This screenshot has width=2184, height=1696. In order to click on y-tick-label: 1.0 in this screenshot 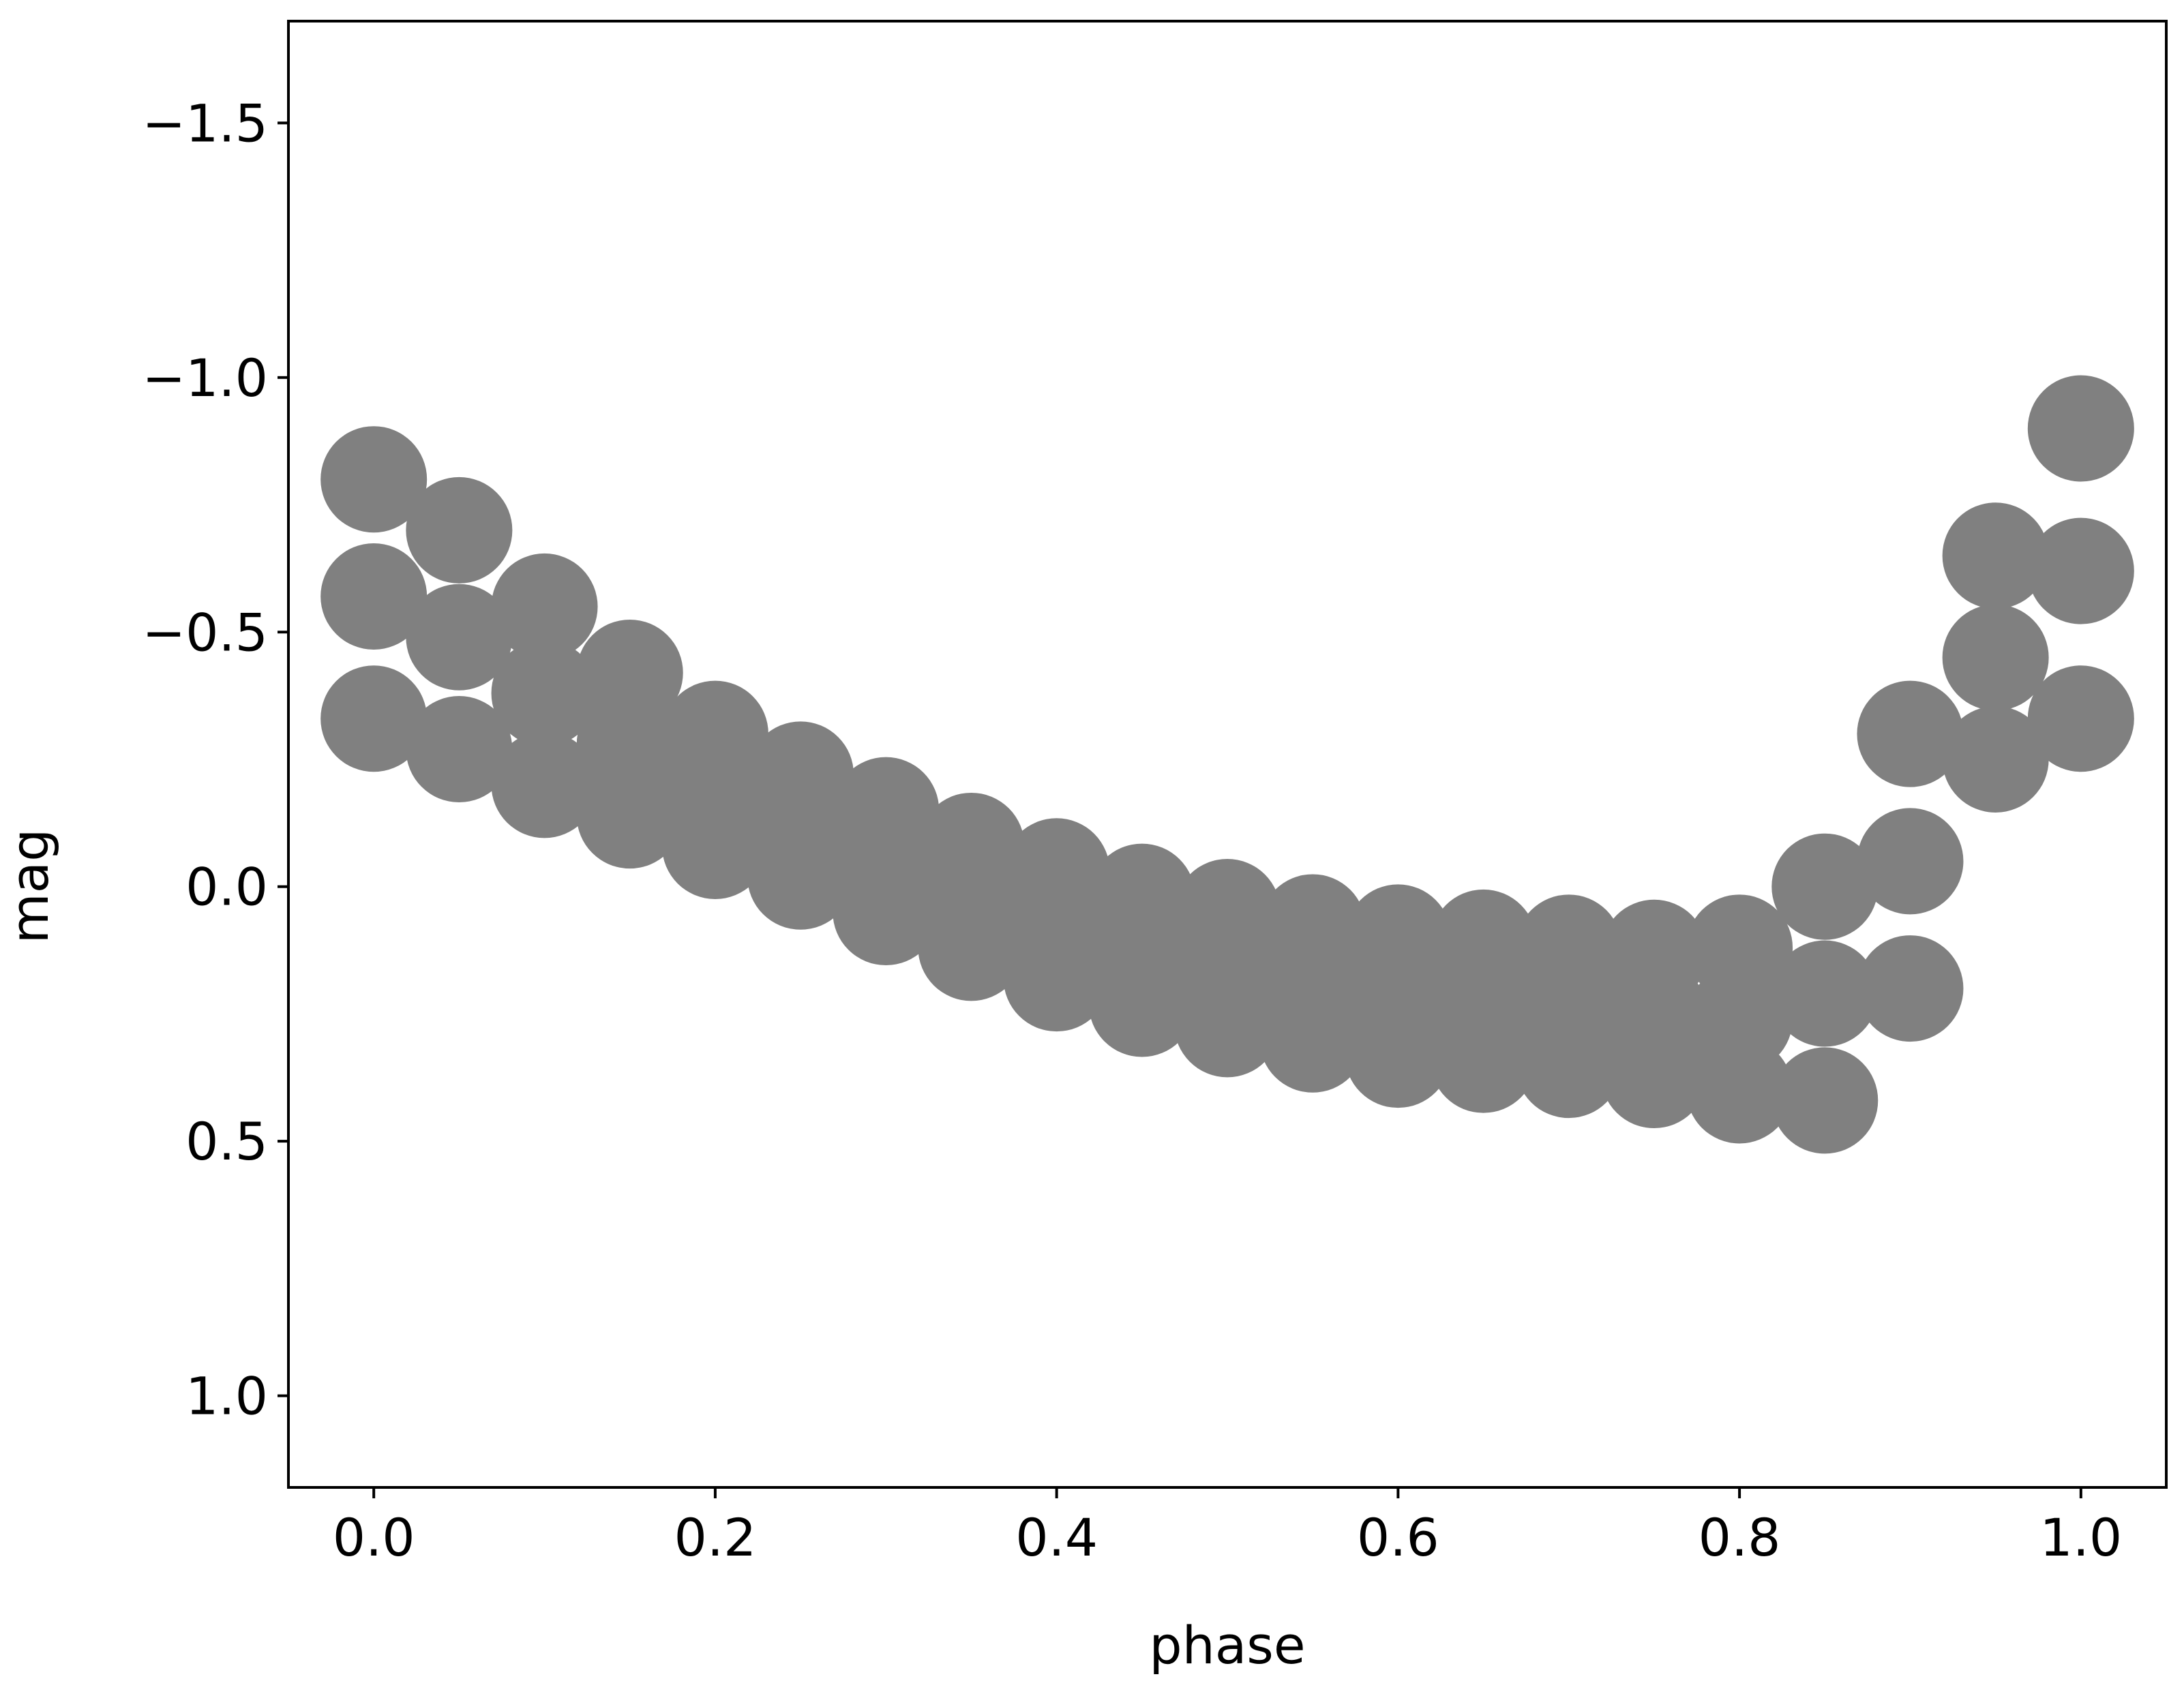, I will do `click(226, 1396)`.